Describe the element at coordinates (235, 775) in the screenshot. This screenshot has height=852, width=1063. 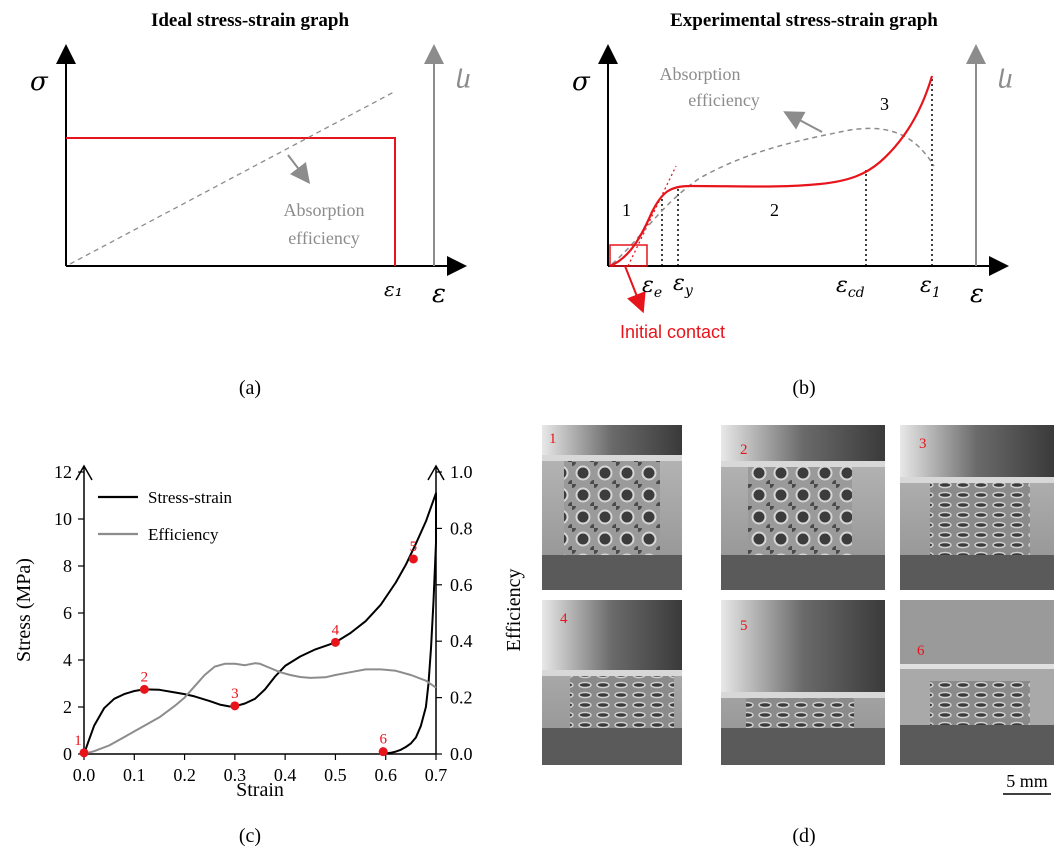
I see `x-tick-label: 0.3` at that location.